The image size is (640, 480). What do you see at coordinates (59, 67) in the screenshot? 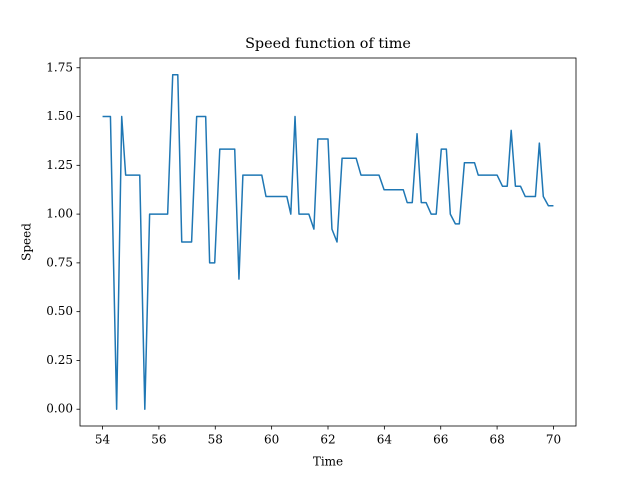
I see `y-tick-label: 1.75` at bounding box center [59, 67].